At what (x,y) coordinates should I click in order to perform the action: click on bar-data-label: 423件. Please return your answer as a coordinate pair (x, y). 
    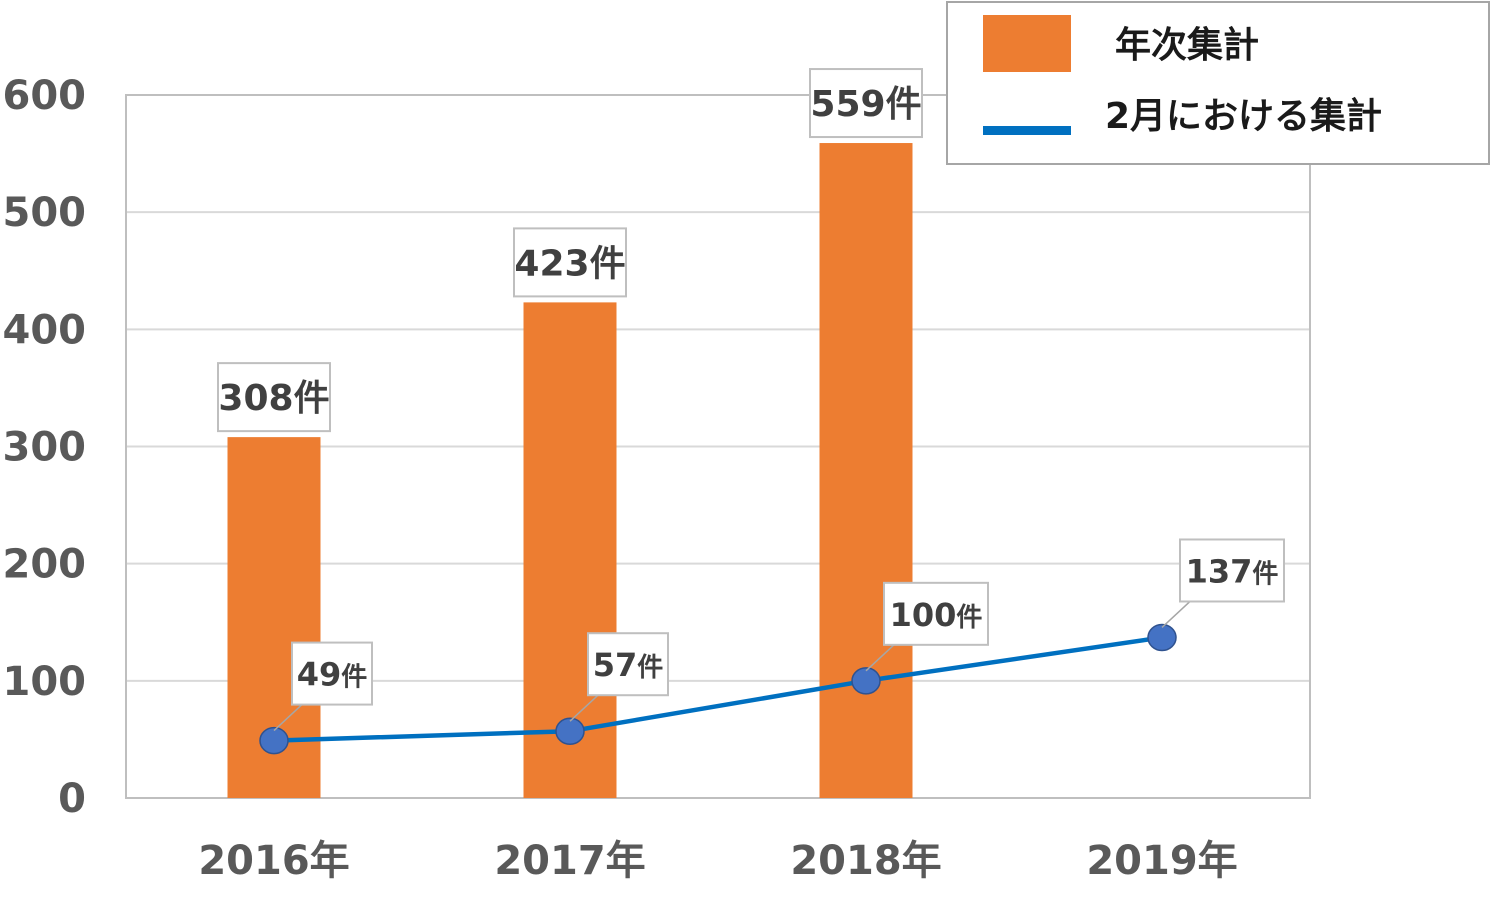
    Looking at the image, I should click on (569, 263).